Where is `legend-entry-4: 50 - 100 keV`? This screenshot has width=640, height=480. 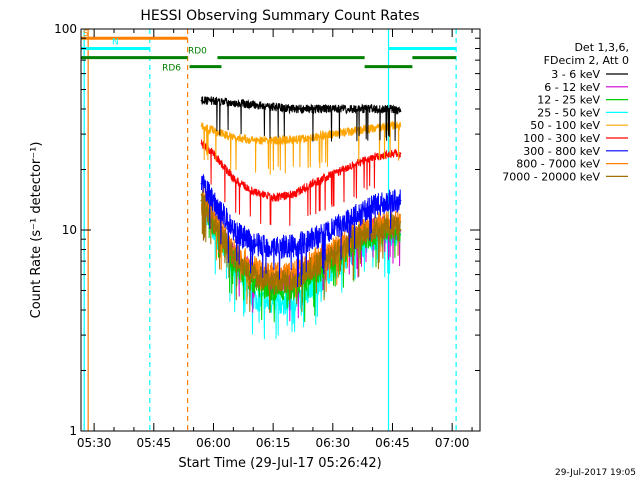
legend-entry-4: 50 - 100 keV is located at coordinates (565, 125).